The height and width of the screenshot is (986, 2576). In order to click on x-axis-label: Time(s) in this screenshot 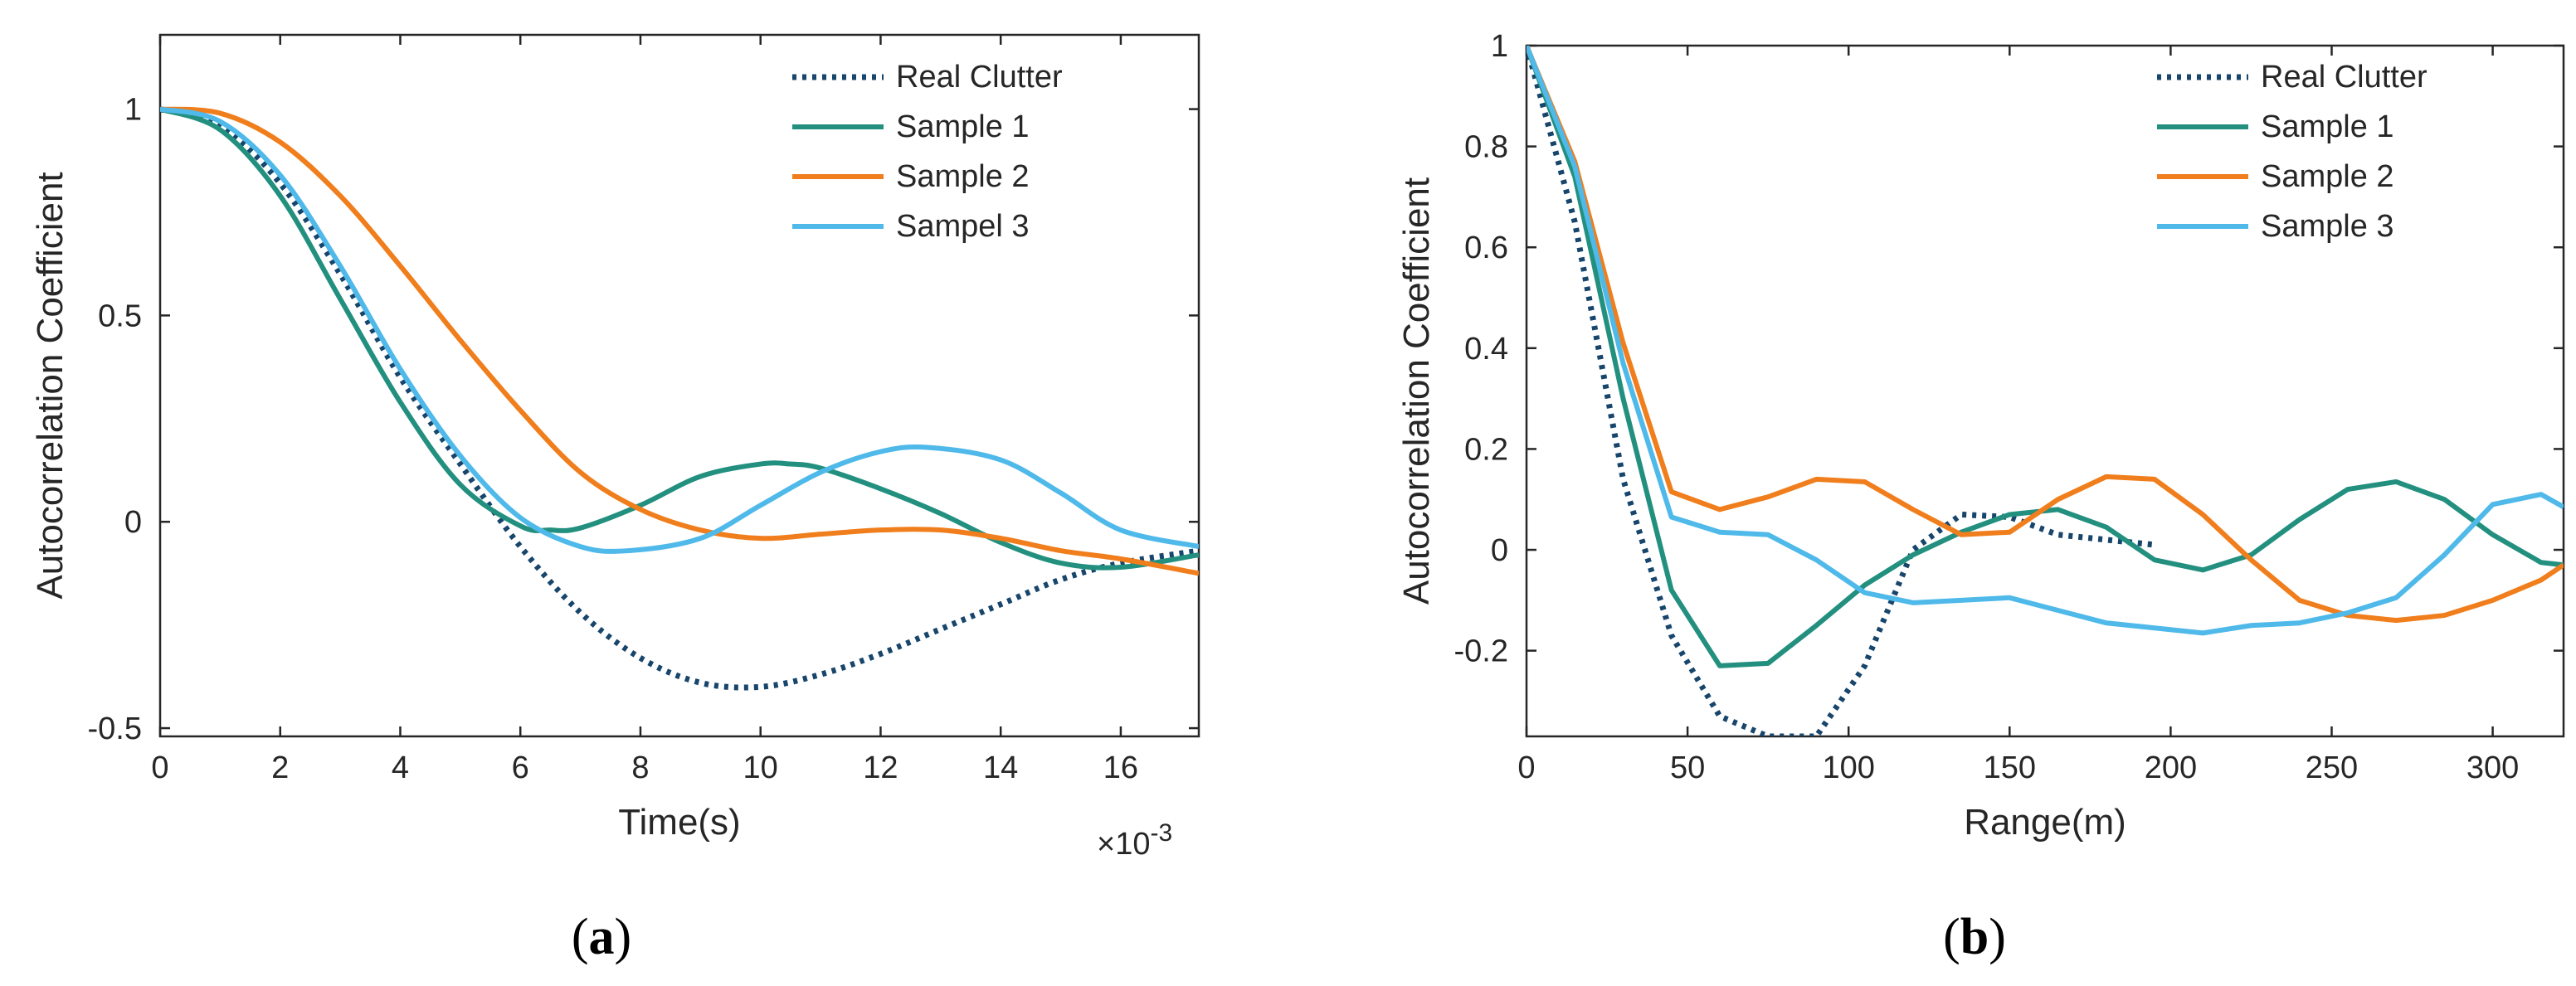, I will do `click(679, 822)`.